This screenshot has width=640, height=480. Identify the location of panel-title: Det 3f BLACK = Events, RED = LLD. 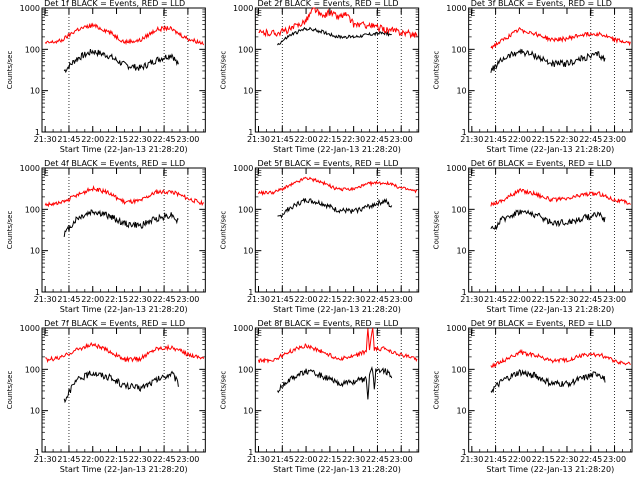
(541, 4).